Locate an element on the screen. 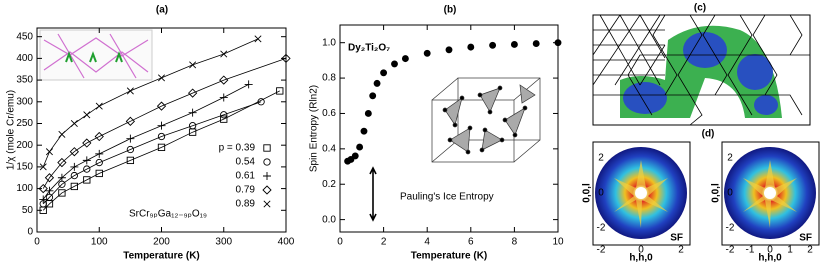 This screenshot has height=264, width=830. annotation: Pauling's Ice Entropy is located at coordinates (447, 197).